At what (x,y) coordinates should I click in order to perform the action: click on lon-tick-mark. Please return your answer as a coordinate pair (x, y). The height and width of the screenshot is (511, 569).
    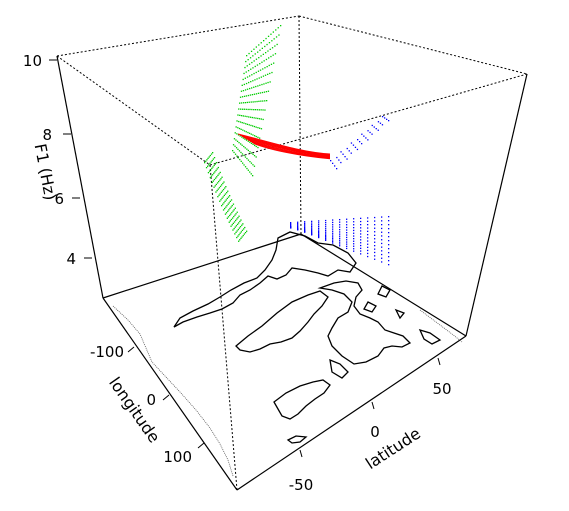
    Looking at the image, I should click on (166, 397).